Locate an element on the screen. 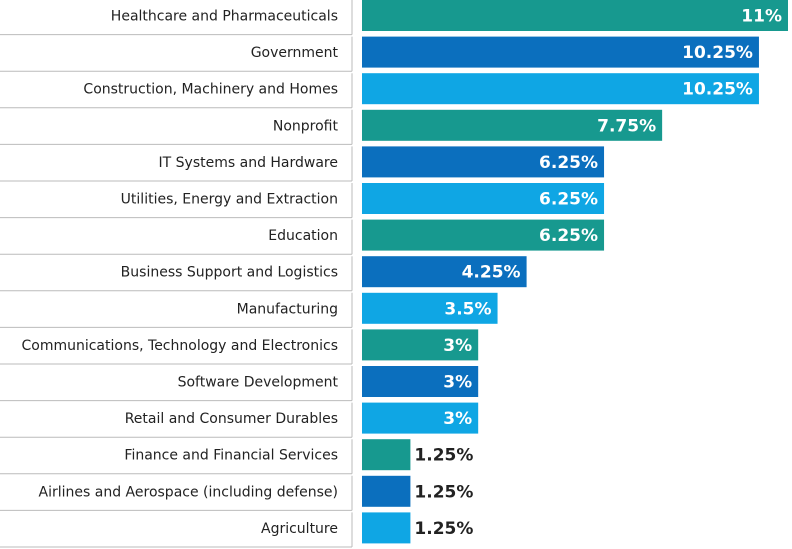  category-label: Construction, Machinery and Homes is located at coordinates (210, 90).